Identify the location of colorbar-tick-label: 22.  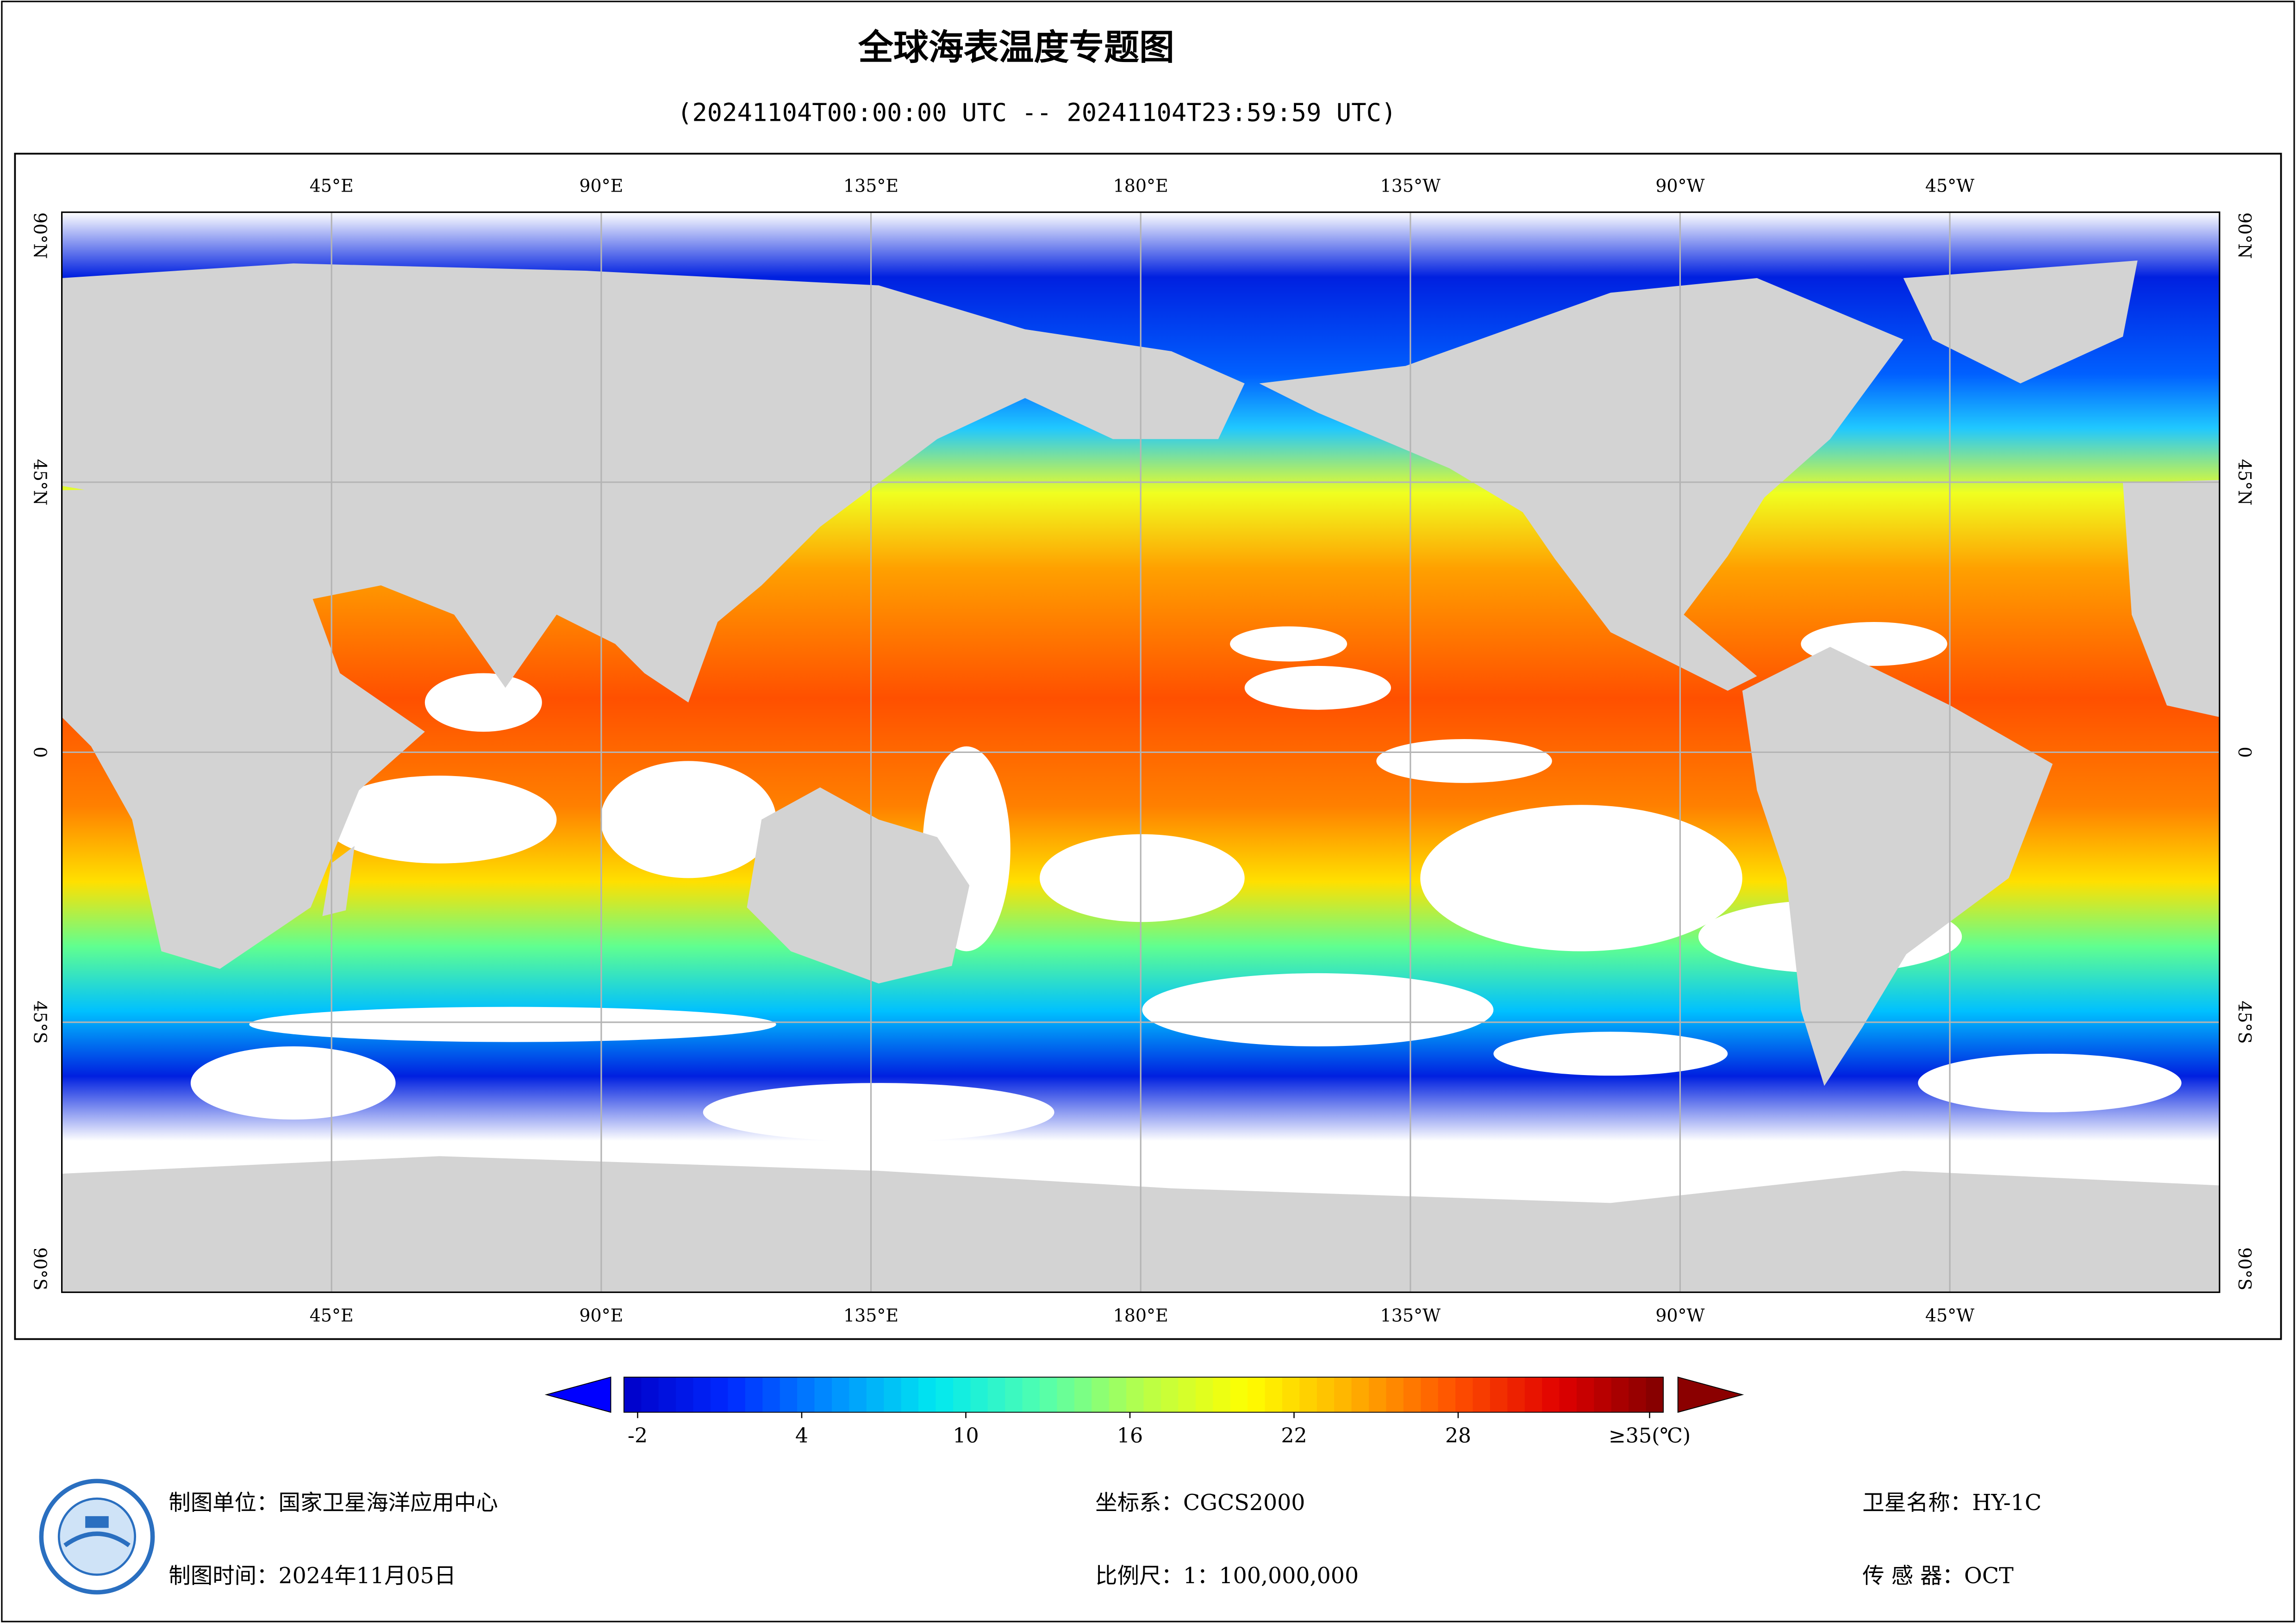
(1294, 1436).